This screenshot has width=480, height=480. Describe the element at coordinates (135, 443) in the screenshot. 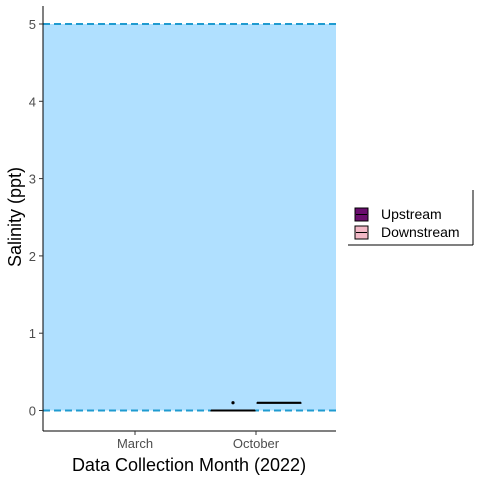

I see `x-tick-label: March` at that location.